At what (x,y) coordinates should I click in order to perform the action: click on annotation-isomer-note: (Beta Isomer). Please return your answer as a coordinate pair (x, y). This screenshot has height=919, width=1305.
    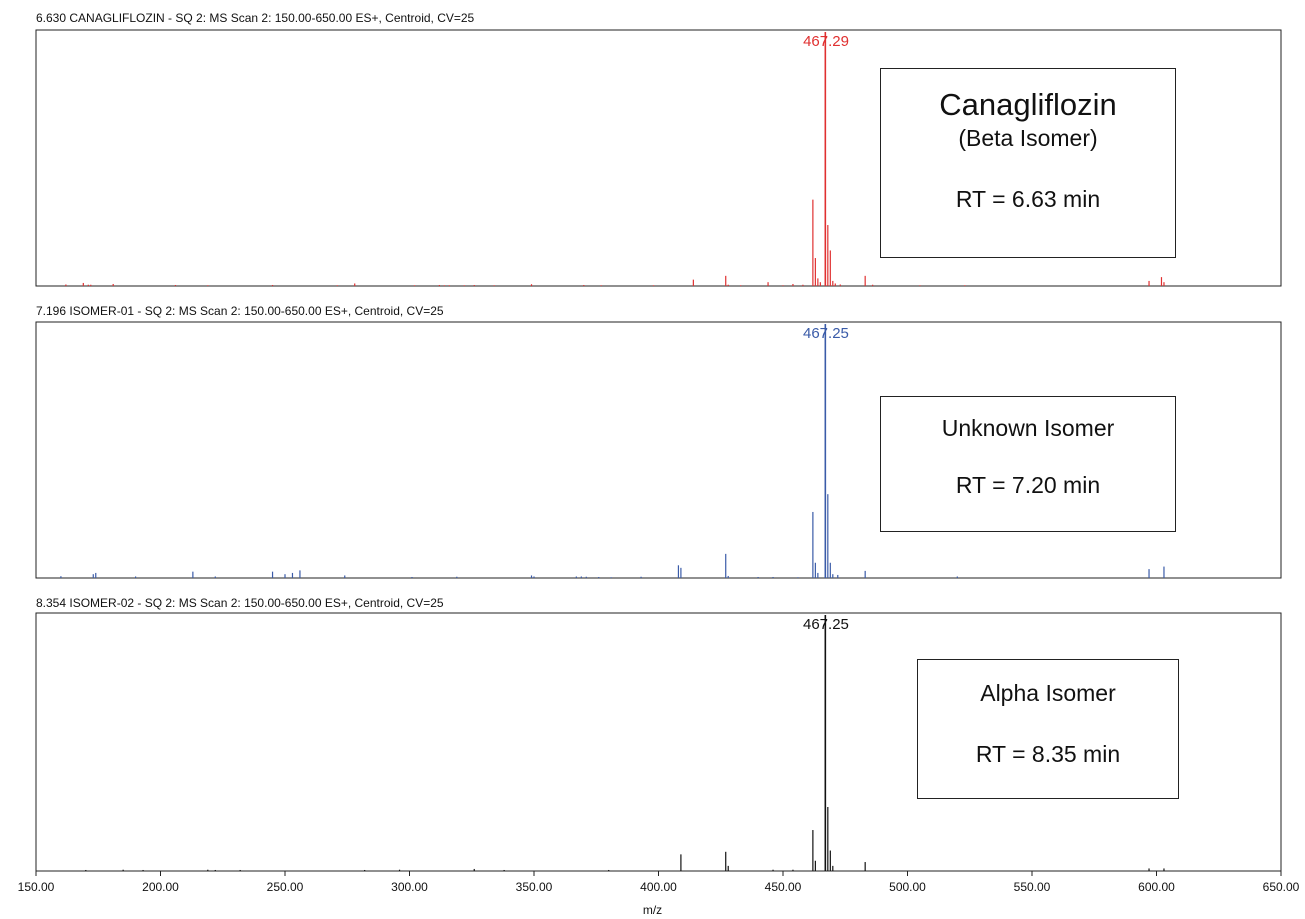
    Looking at the image, I should click on (1028, 138).